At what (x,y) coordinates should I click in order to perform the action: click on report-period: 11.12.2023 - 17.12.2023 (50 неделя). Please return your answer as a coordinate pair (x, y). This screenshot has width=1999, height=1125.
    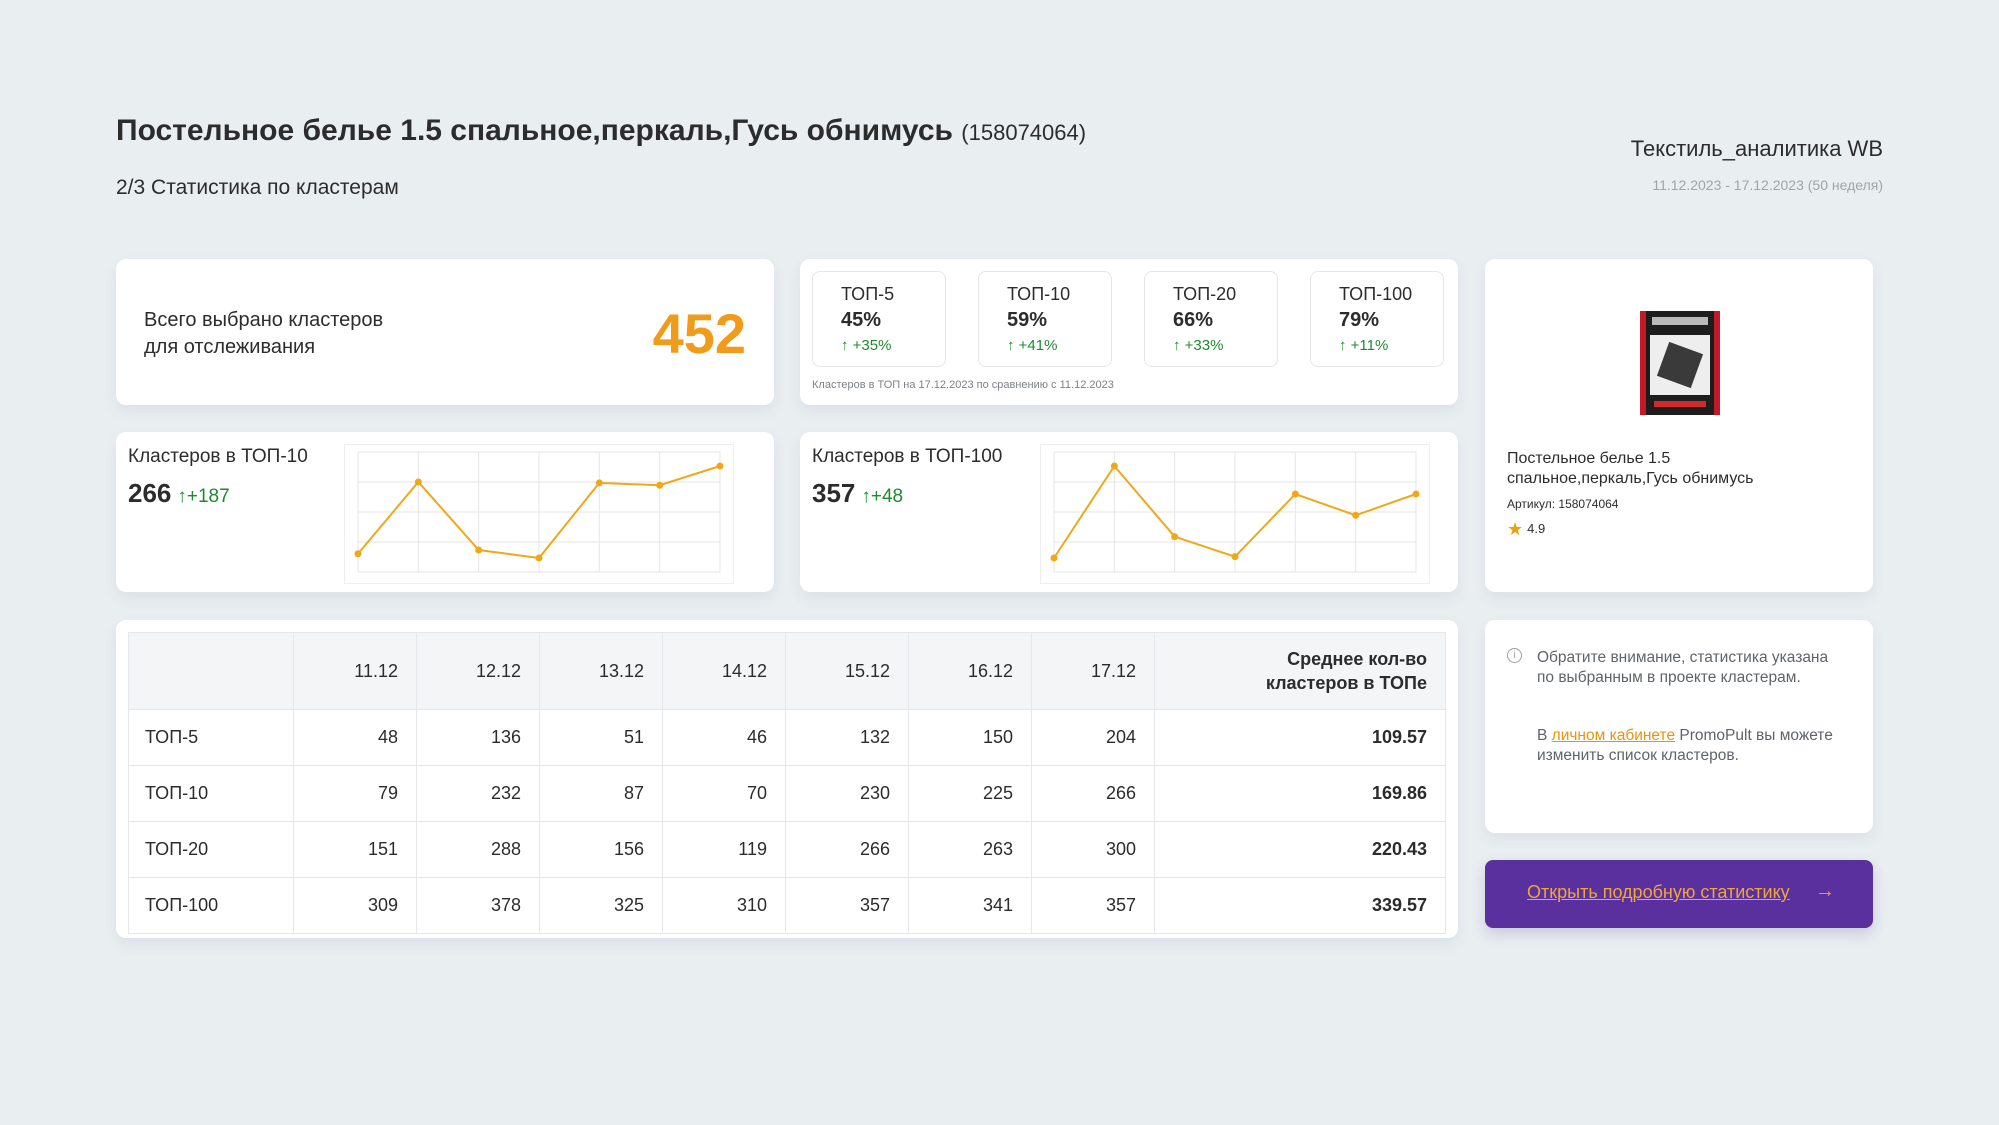
    Looking at the image, I should click on (1767, 185).